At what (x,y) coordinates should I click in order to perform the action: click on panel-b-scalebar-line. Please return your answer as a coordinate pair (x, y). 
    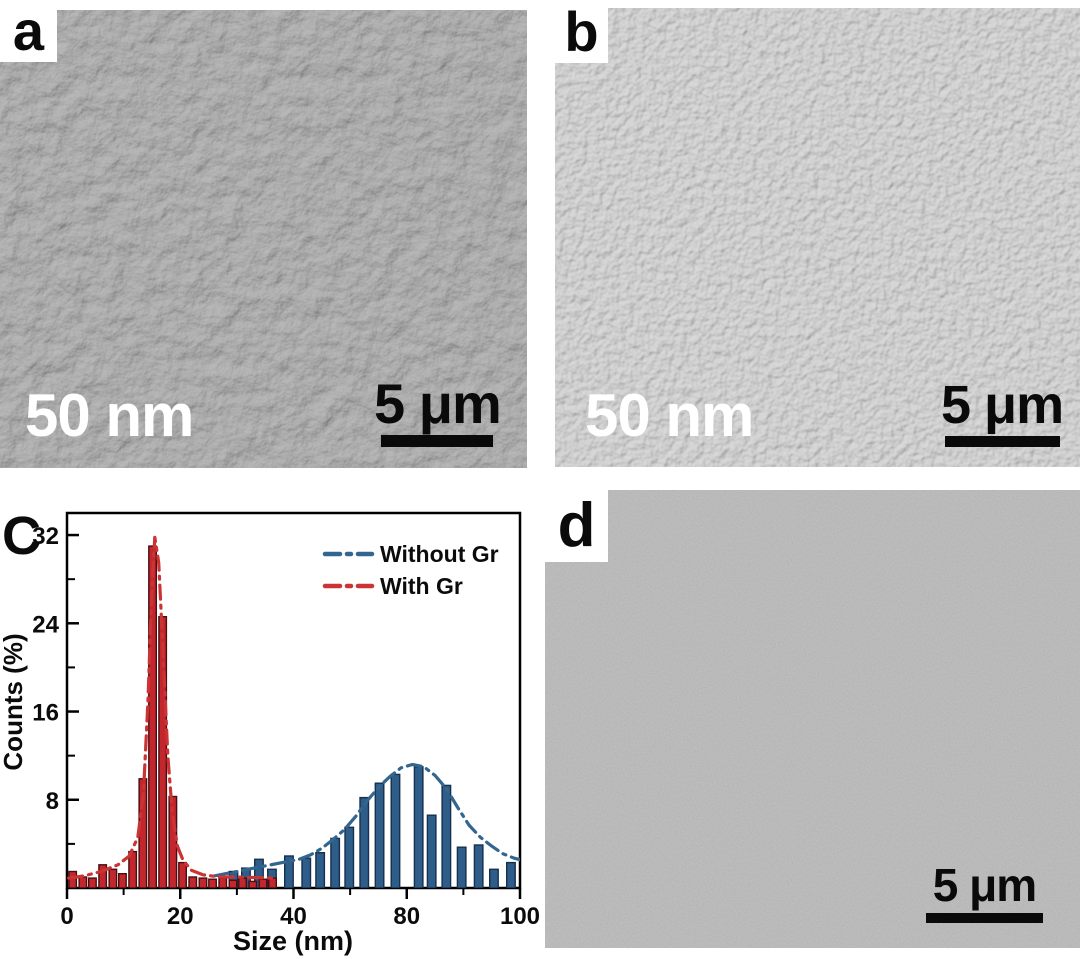
    Looking at the image, I should click on (1002, 441).